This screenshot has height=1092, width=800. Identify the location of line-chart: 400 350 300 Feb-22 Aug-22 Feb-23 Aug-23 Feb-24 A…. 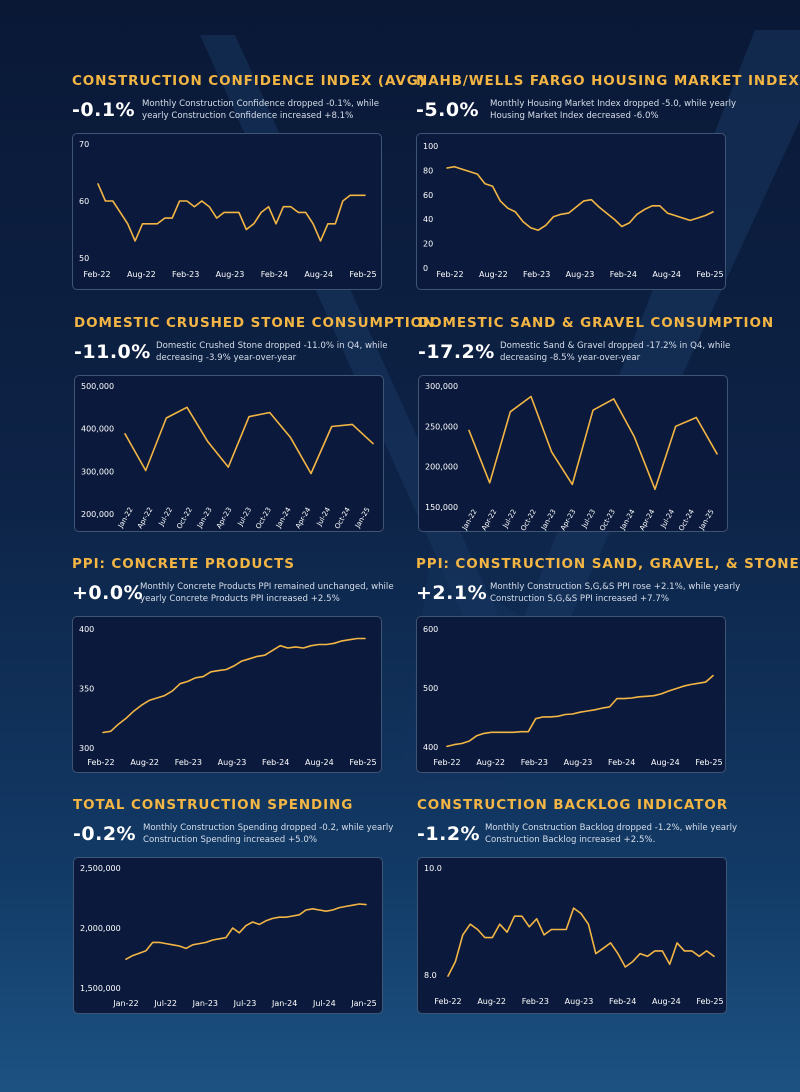
(228, 696).